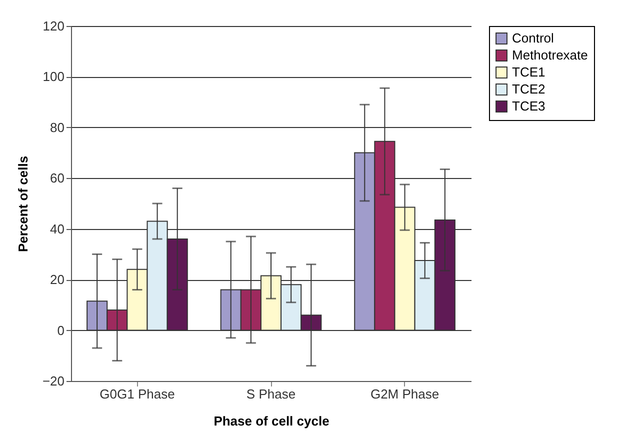  Describe the element at coordinates (22, 204) in the screenshot. I see `y-axis-title: Percent of cells` at that location.